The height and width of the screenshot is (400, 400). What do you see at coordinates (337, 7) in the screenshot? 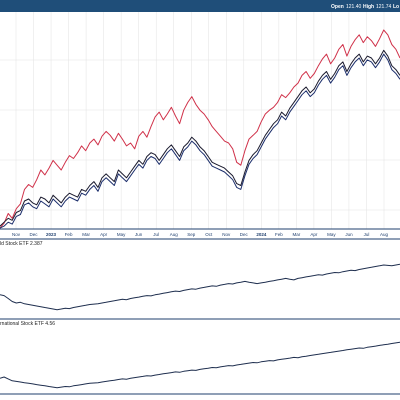
I see `open-label: Open` at bounding box center [337, 7].